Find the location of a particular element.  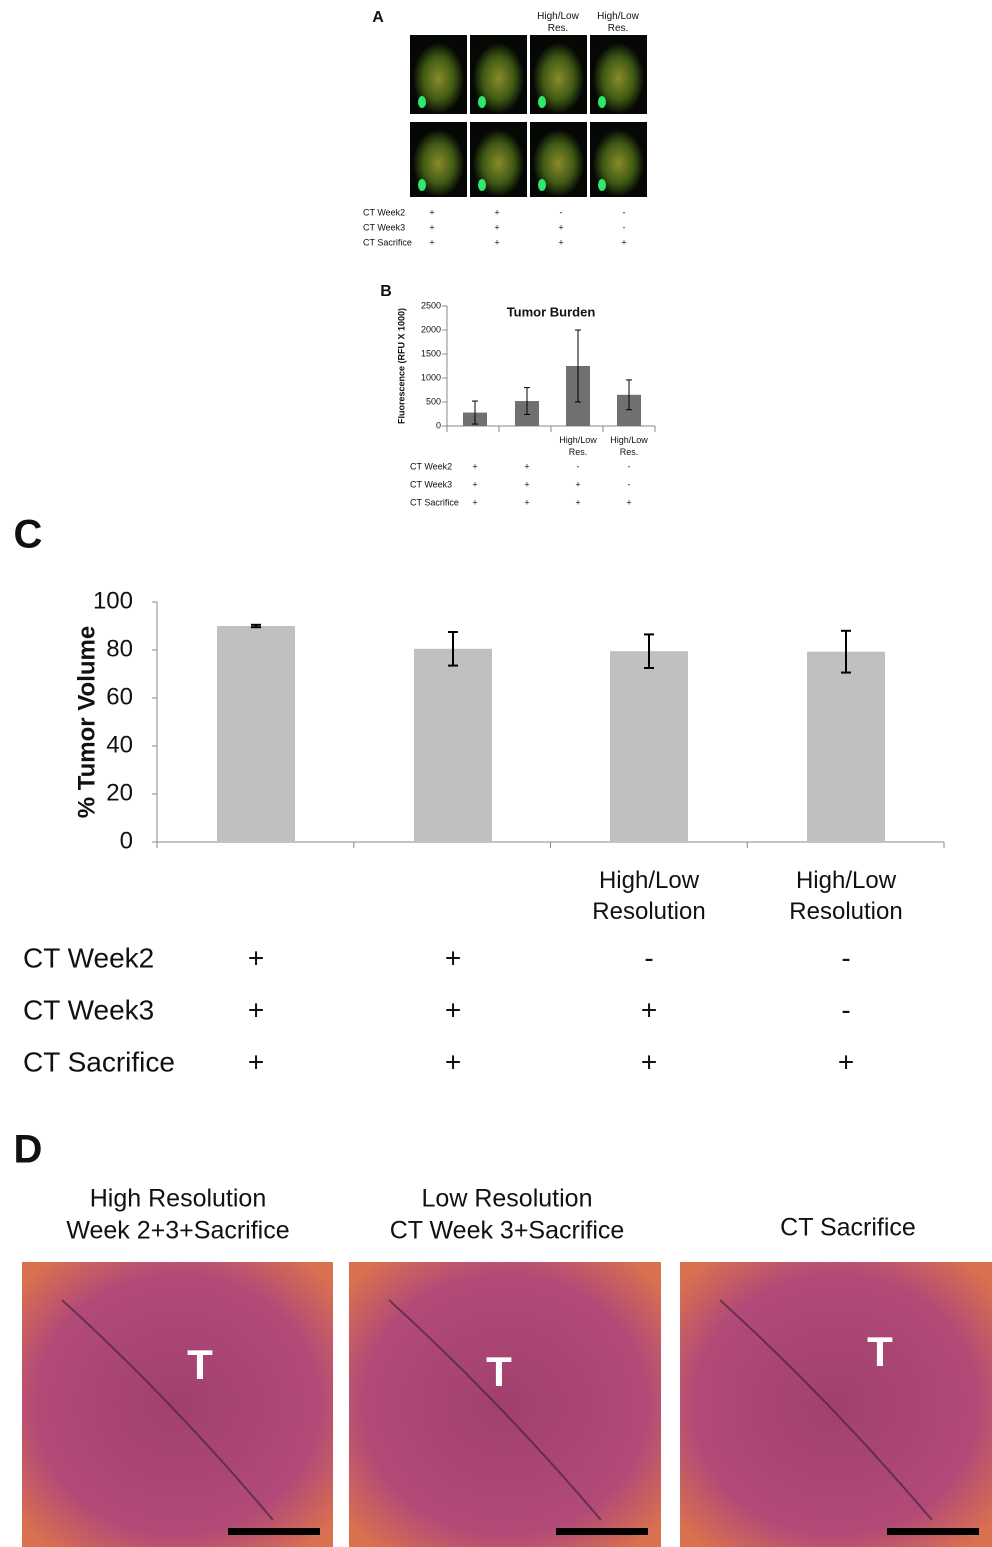

y-tick-label: 20 is located at coordinates (119, 792).